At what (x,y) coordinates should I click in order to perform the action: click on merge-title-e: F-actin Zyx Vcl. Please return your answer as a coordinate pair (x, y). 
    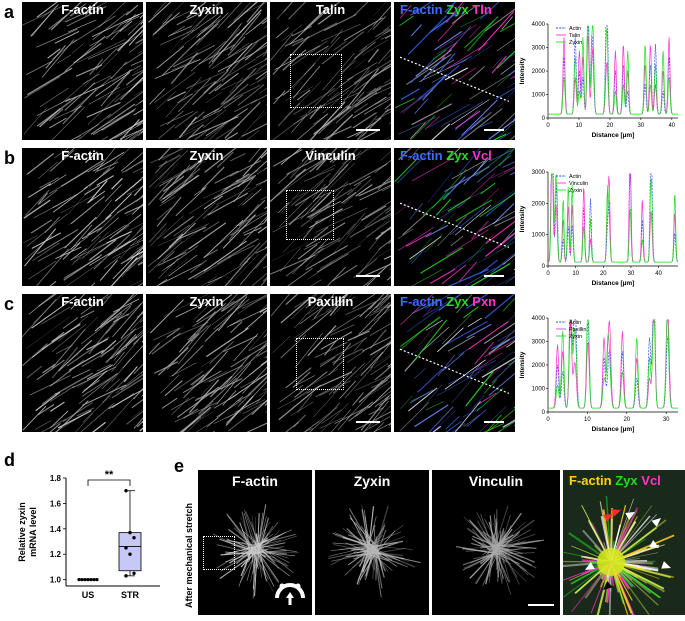
    Looking at the image, I should click on (615, 481).